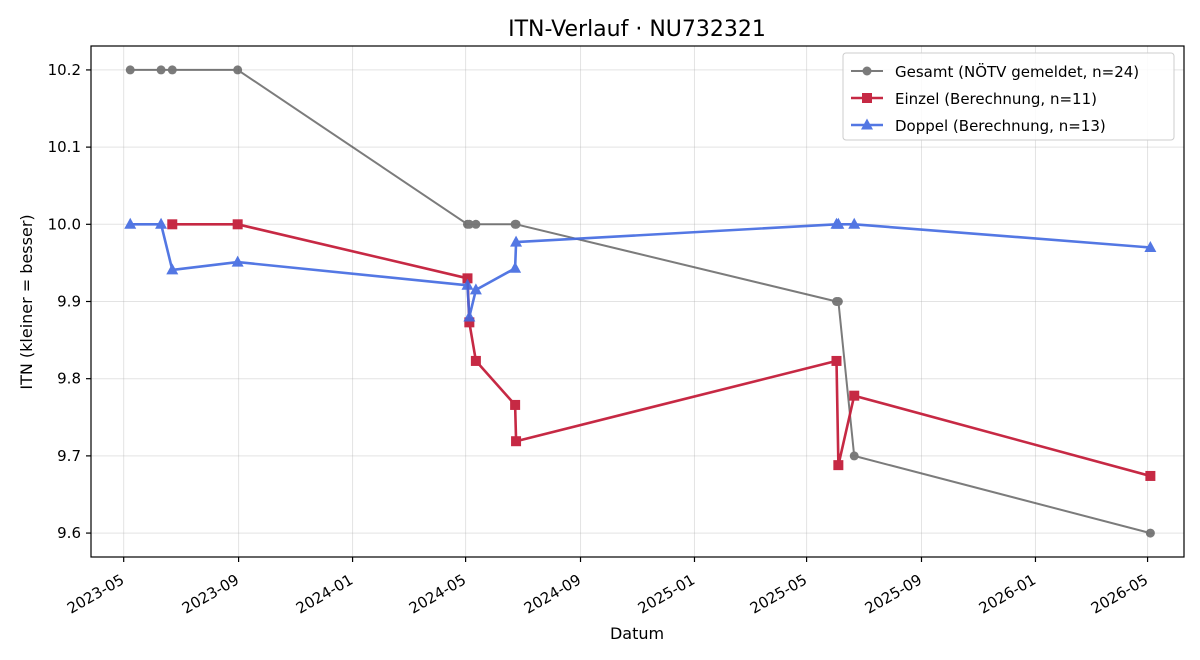 Image resolution: width=1200 pixels, height=660 pixels. What do you see at coordinates (210, 594) in the screenshot?
I see `x-tick-label: 2023-09` at bounding box center [210, 594].